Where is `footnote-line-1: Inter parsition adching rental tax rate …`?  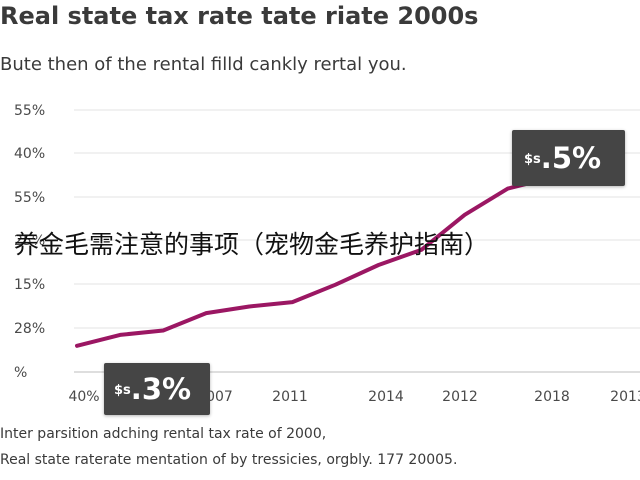
footnote-line-1: Inter parsition adching rental tax rate … is located at coordinates (163, 434).